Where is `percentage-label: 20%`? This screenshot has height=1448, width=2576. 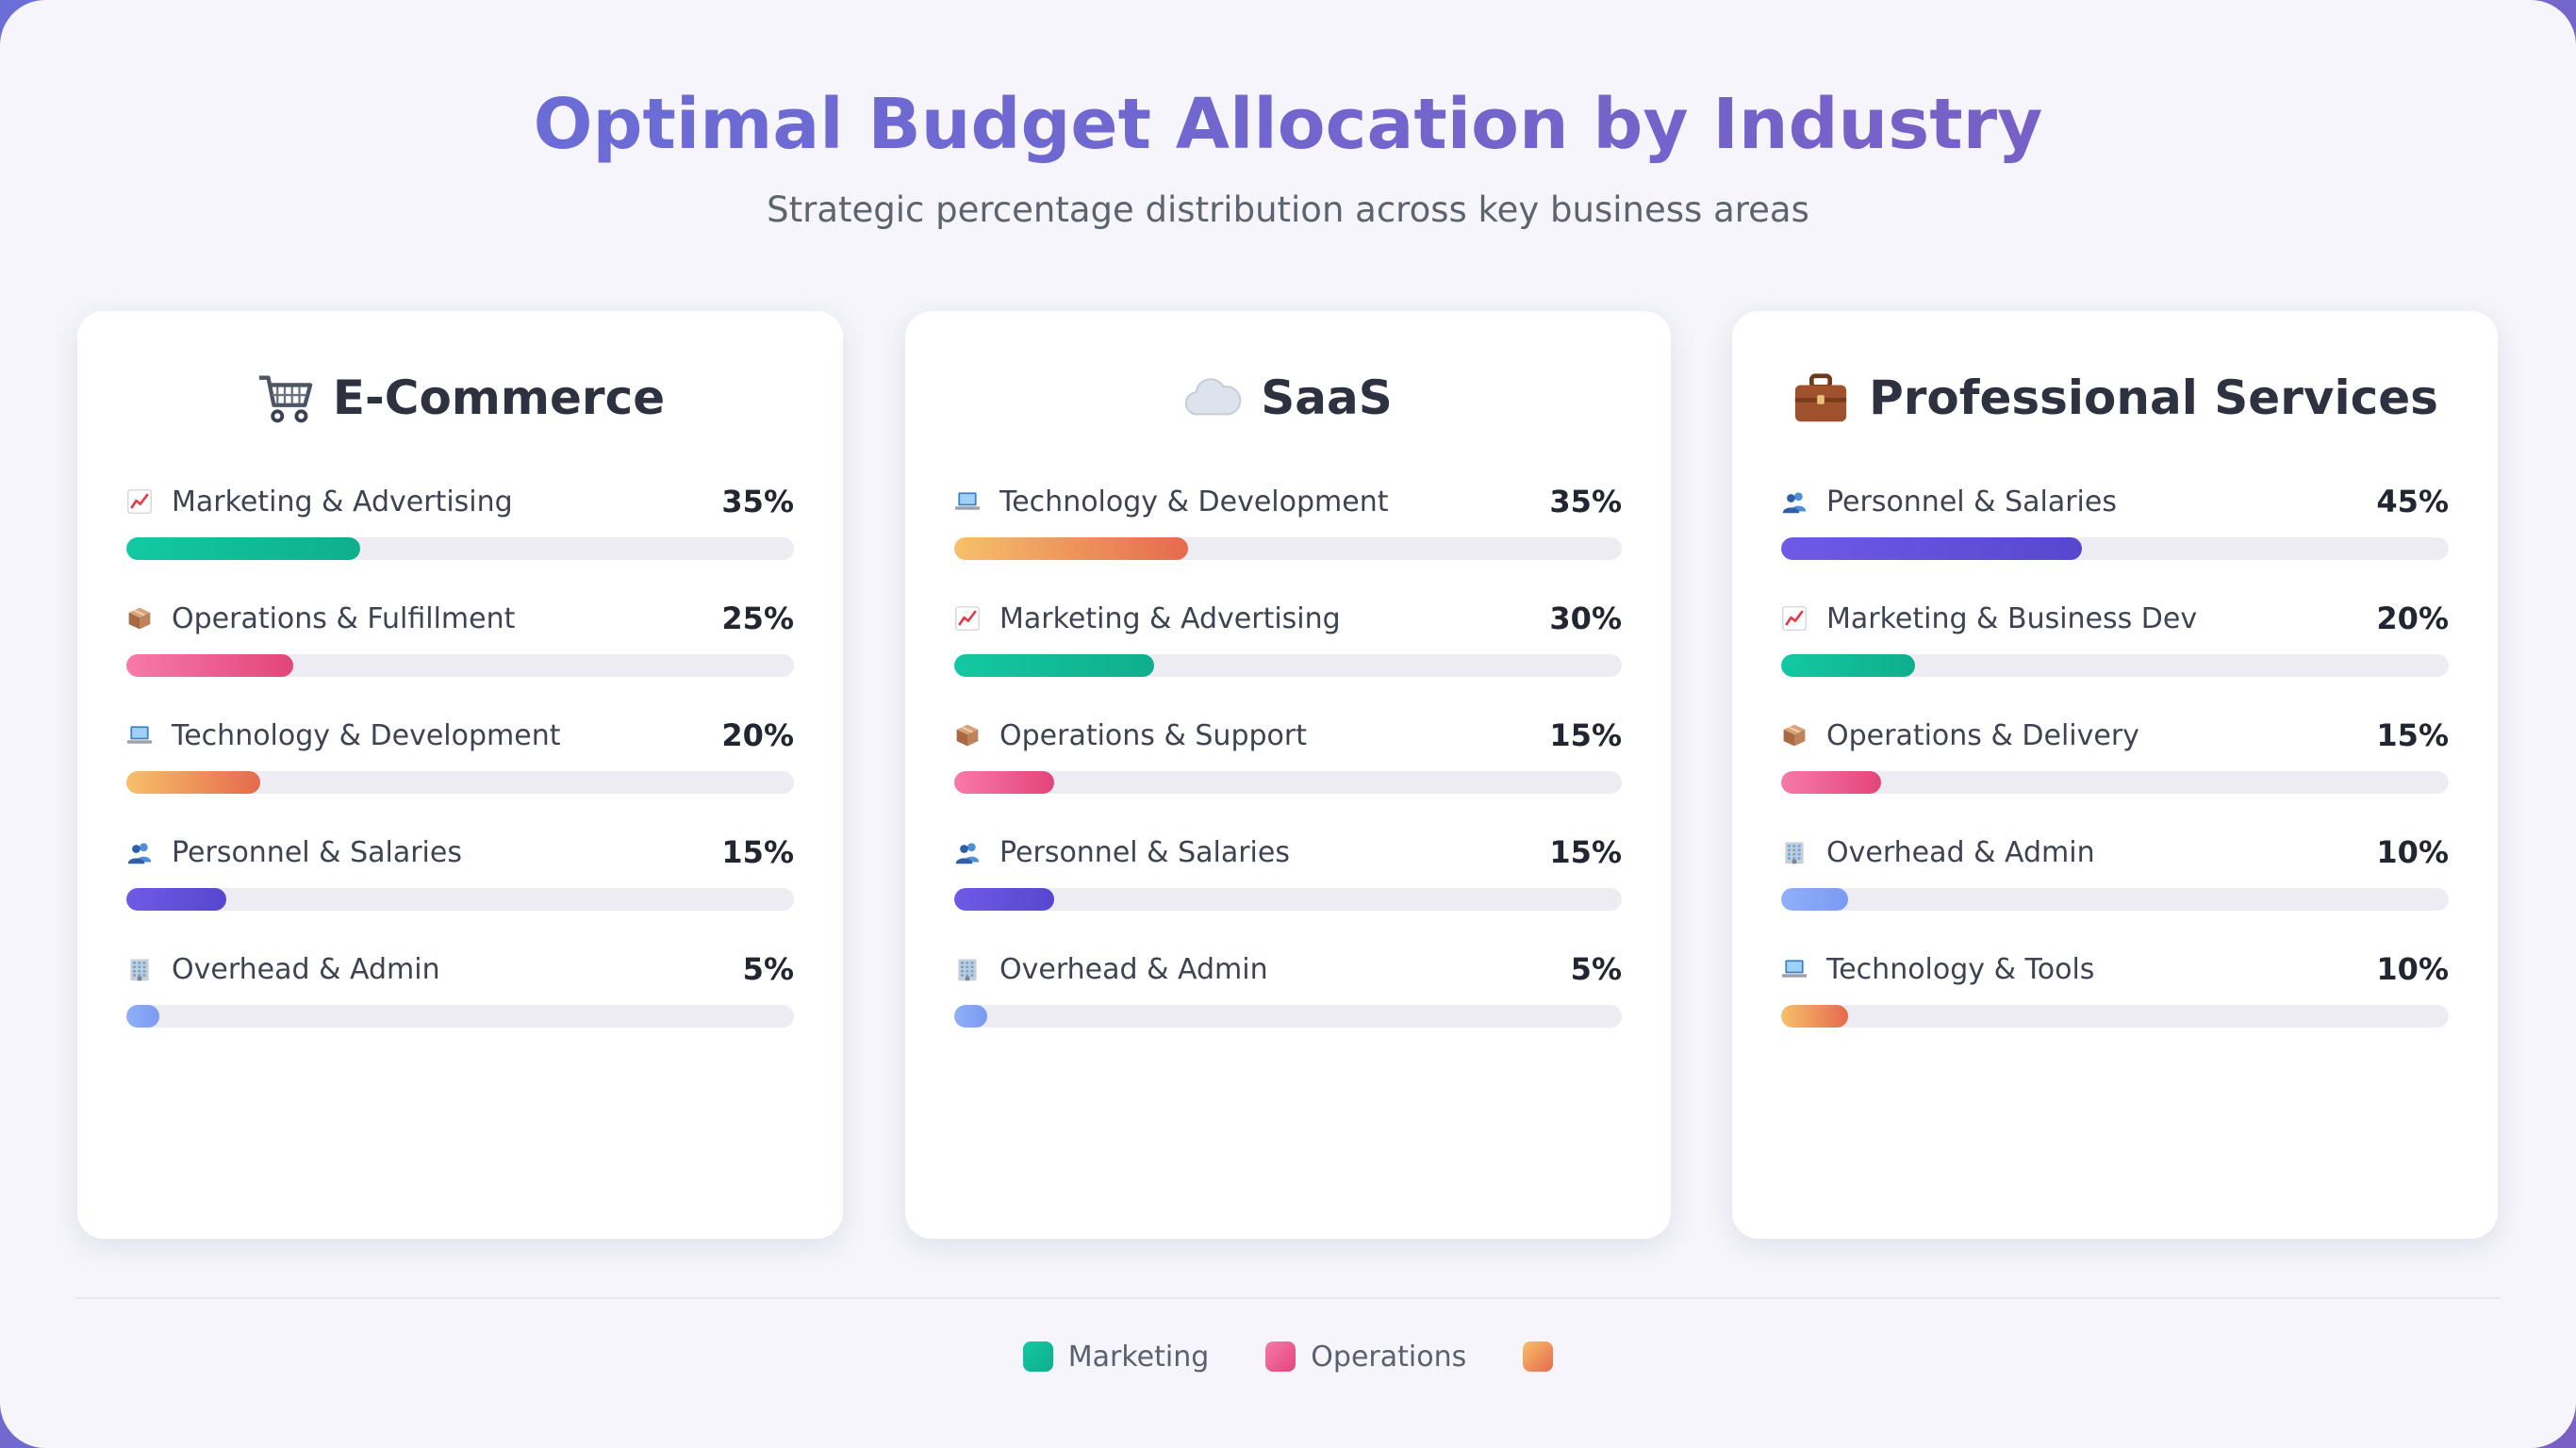
percentage-label: 20% is located at coordinates (757, 735).